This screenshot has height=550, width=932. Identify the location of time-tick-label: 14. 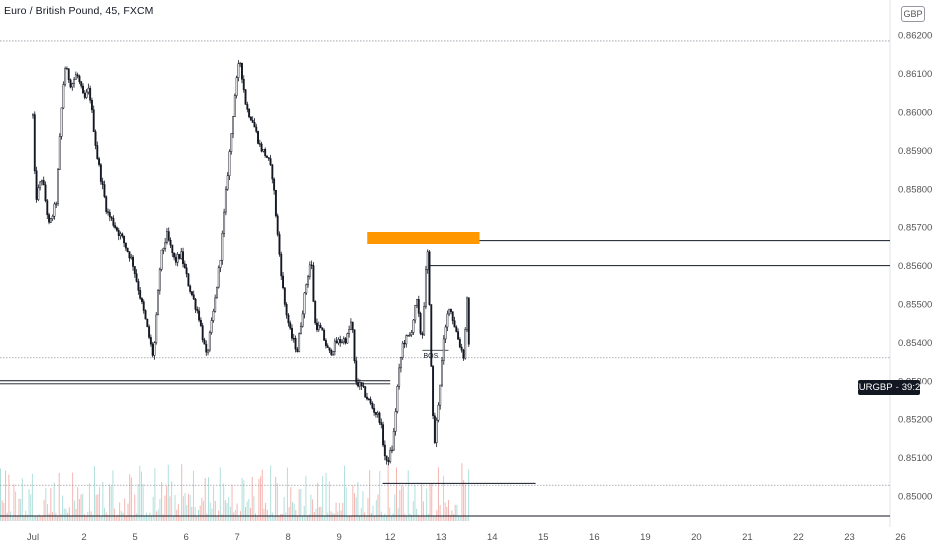
(492, 537).